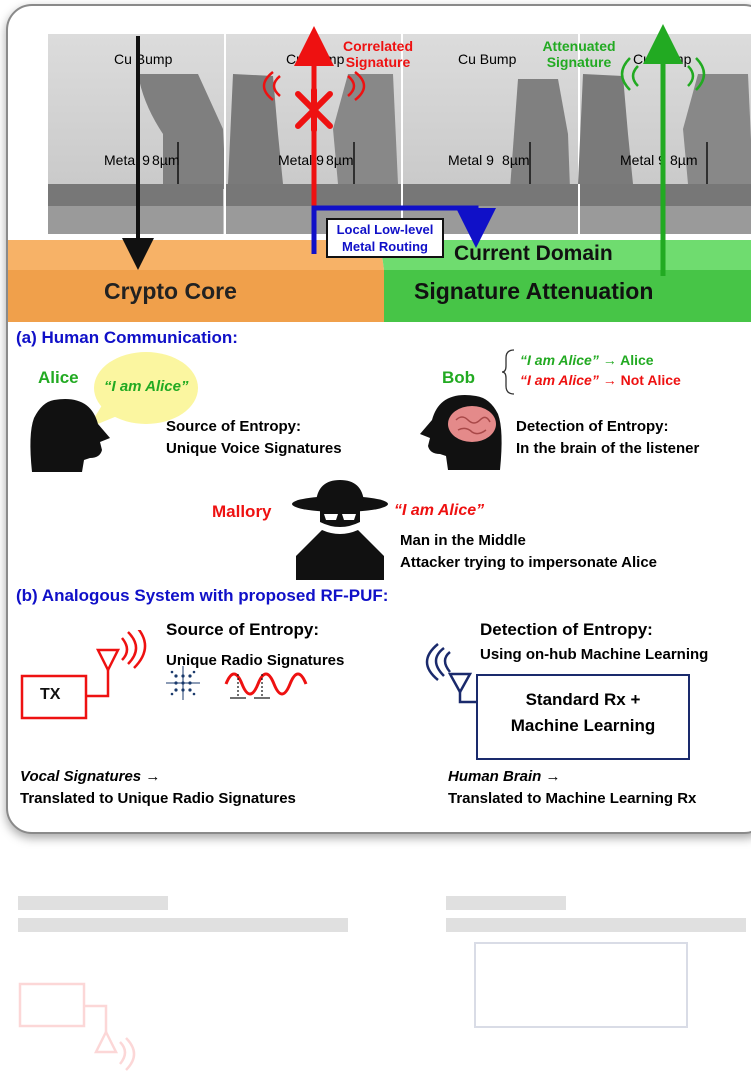 The image size is (751, 1092). What do you see at coordinates (508, 372) in the screenshot?
I see `brace-icon` at bounding box center [508, 372].